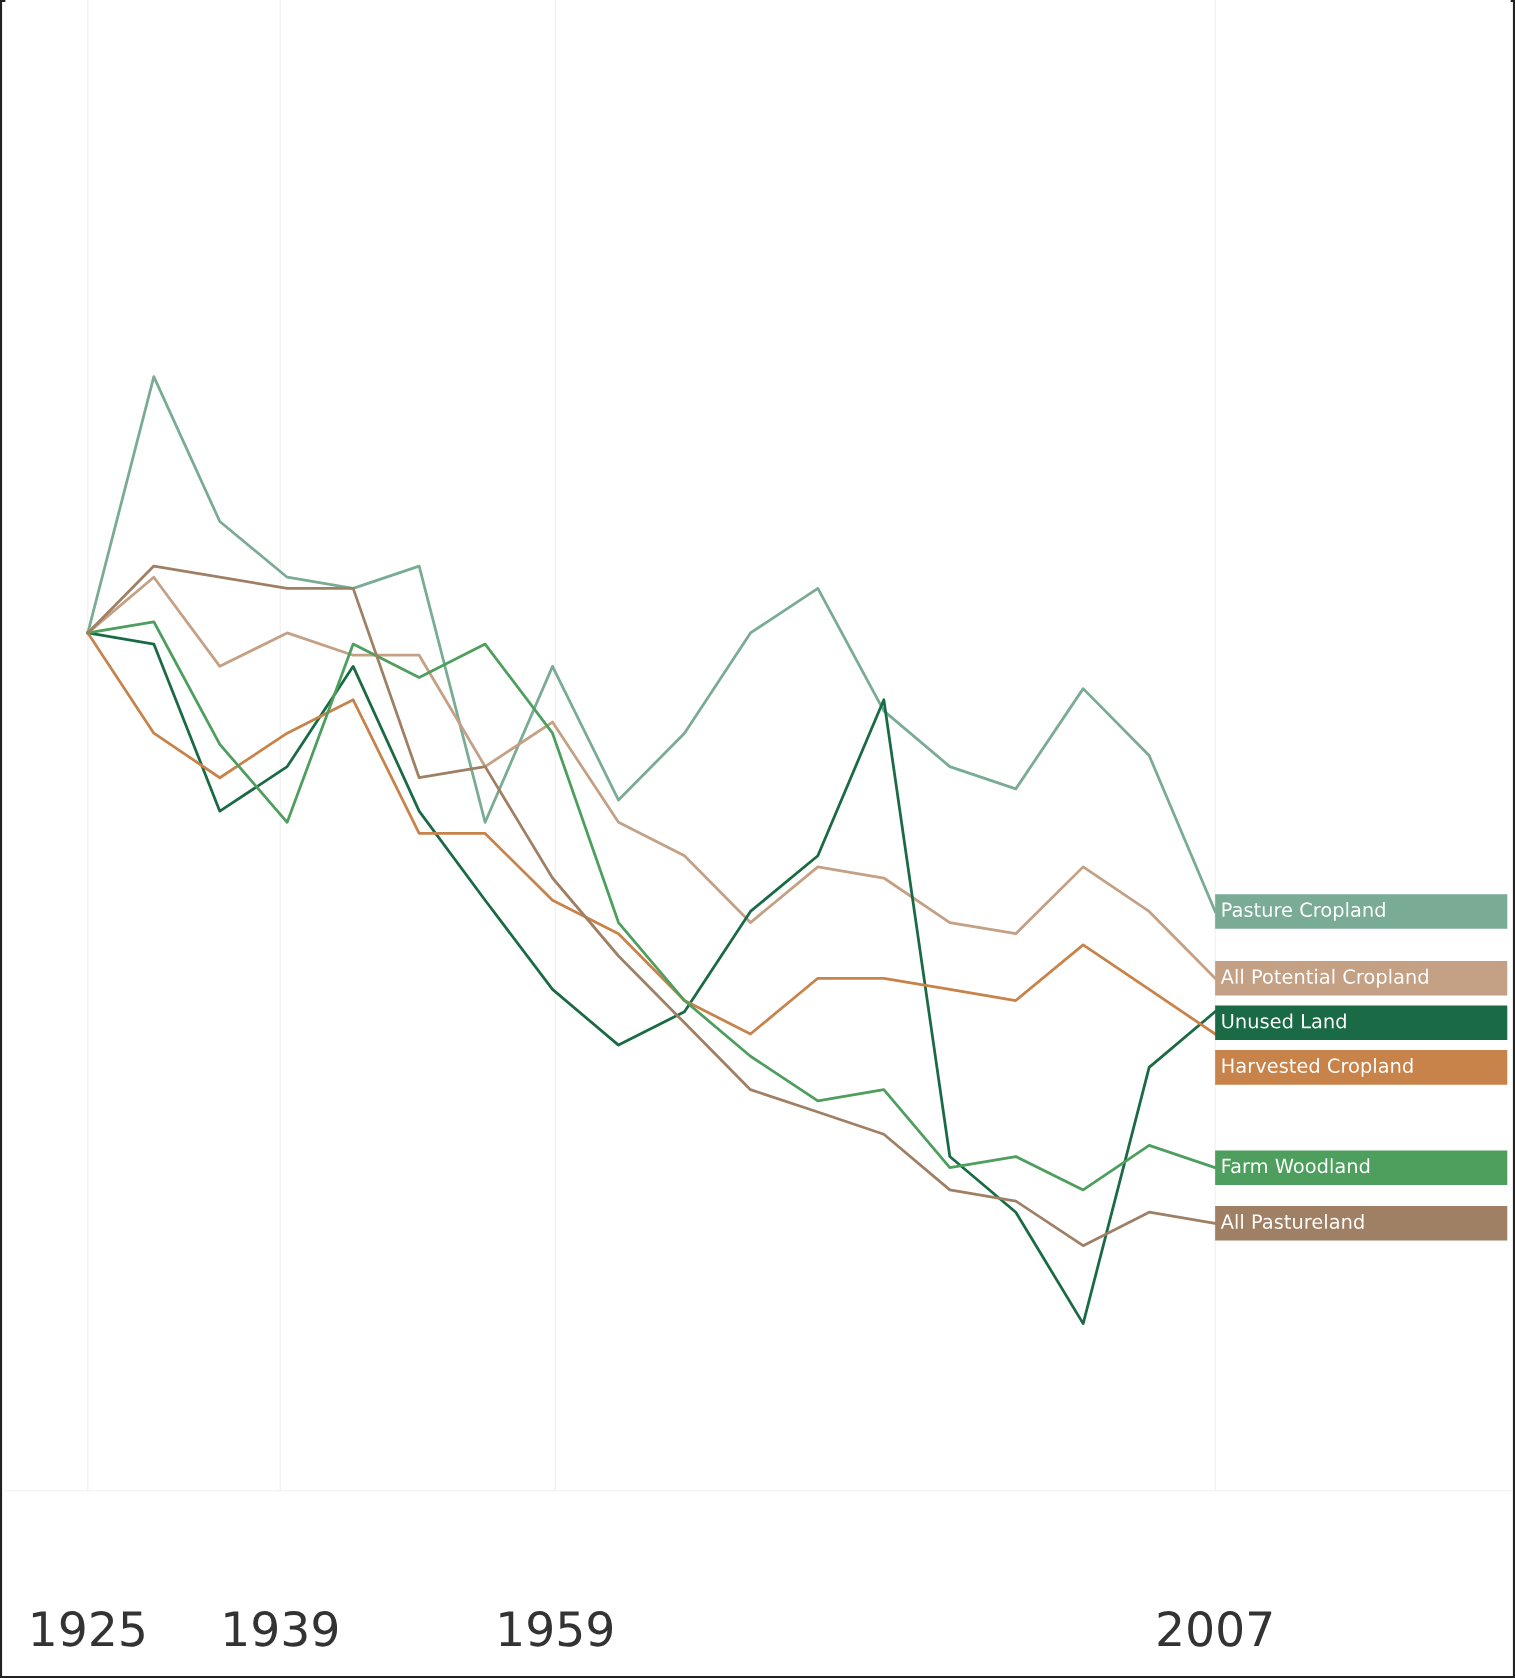 The image size is (1515, 1678). Describe the element at coordinates (1284, 1021) in the screenshot. I see `series-label: Unused Land` at that location.